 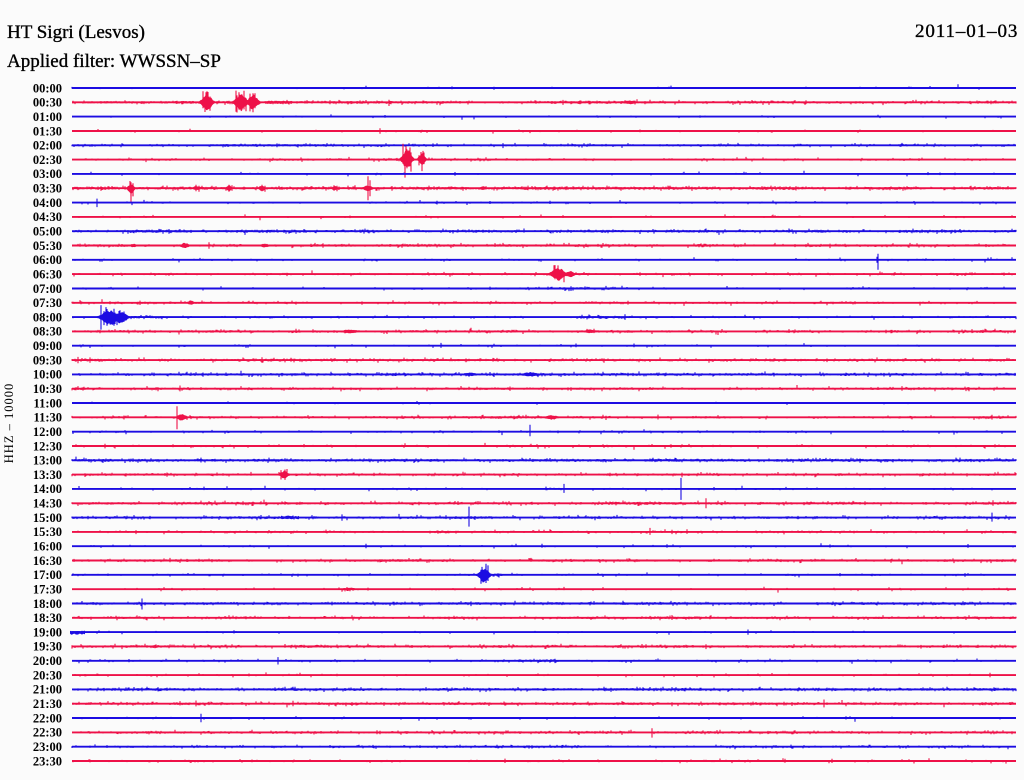 I want to click on svg-text: HHZ – 10000, so click(x=9, y=423).